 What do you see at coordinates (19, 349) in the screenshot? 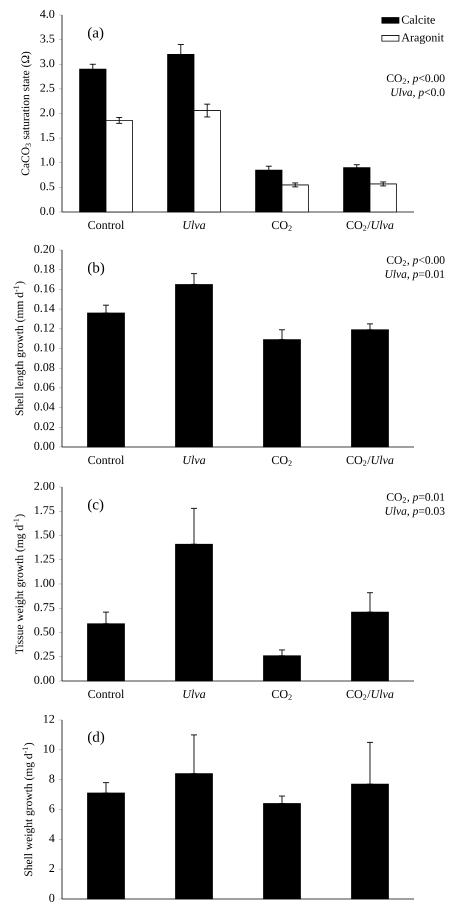
I see `y-axis-title: Shell length growth (mm d$^{-1}$)` at bounding box center [19, 349].